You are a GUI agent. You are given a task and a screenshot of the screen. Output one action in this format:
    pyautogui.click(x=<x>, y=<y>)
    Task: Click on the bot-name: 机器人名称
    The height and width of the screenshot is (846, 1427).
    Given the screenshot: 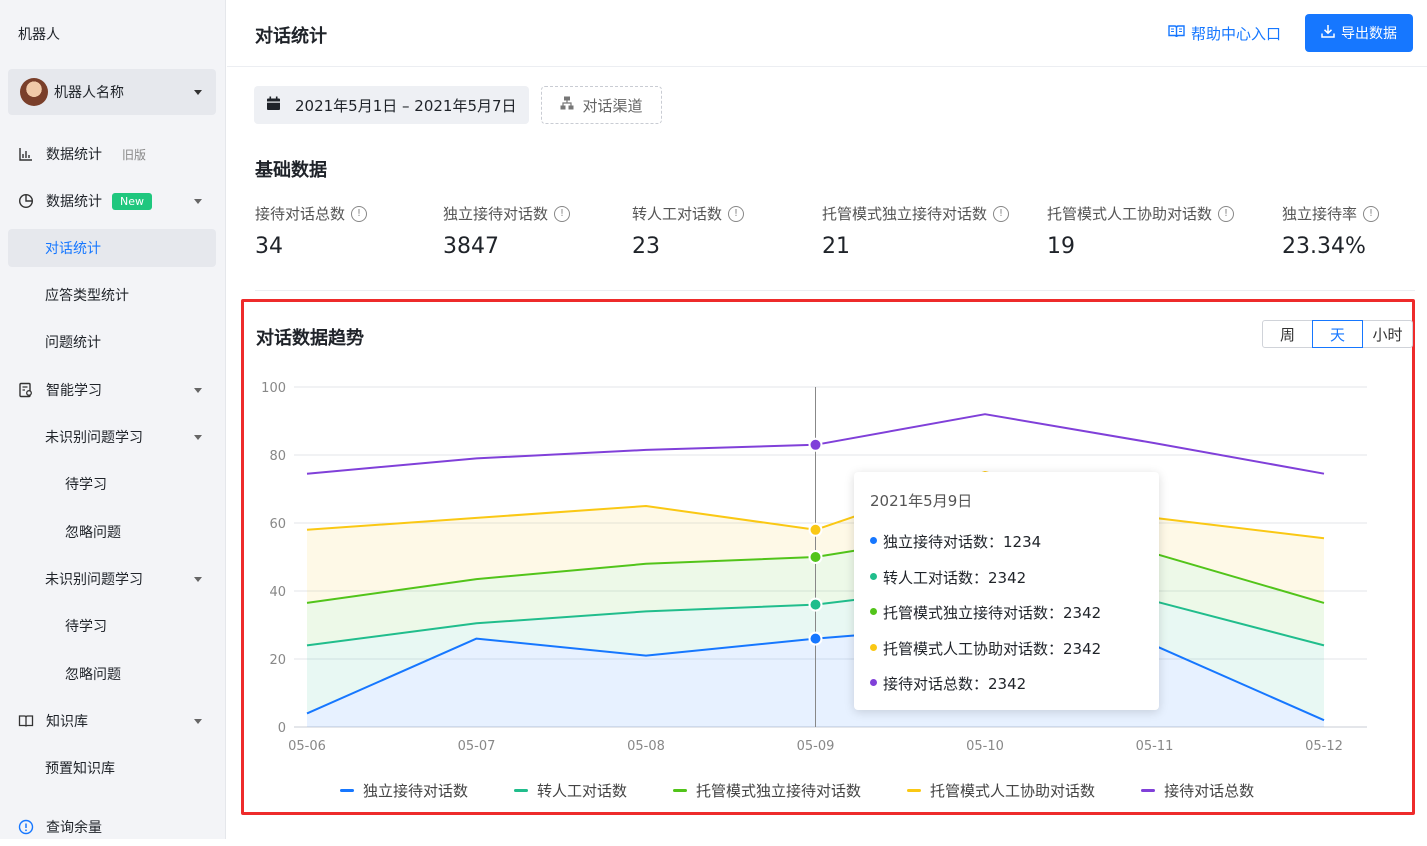 What is the action you would take?
    pyautogui.click(x=89, y=93)
    